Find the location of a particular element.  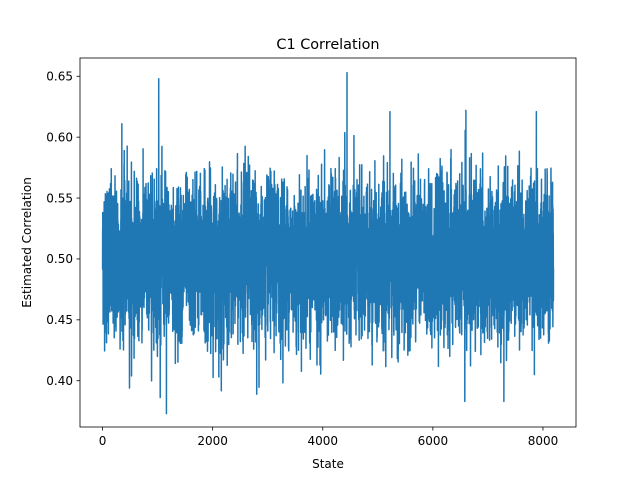

x-tick-label: 4000 is located at coordinates (322, 441).